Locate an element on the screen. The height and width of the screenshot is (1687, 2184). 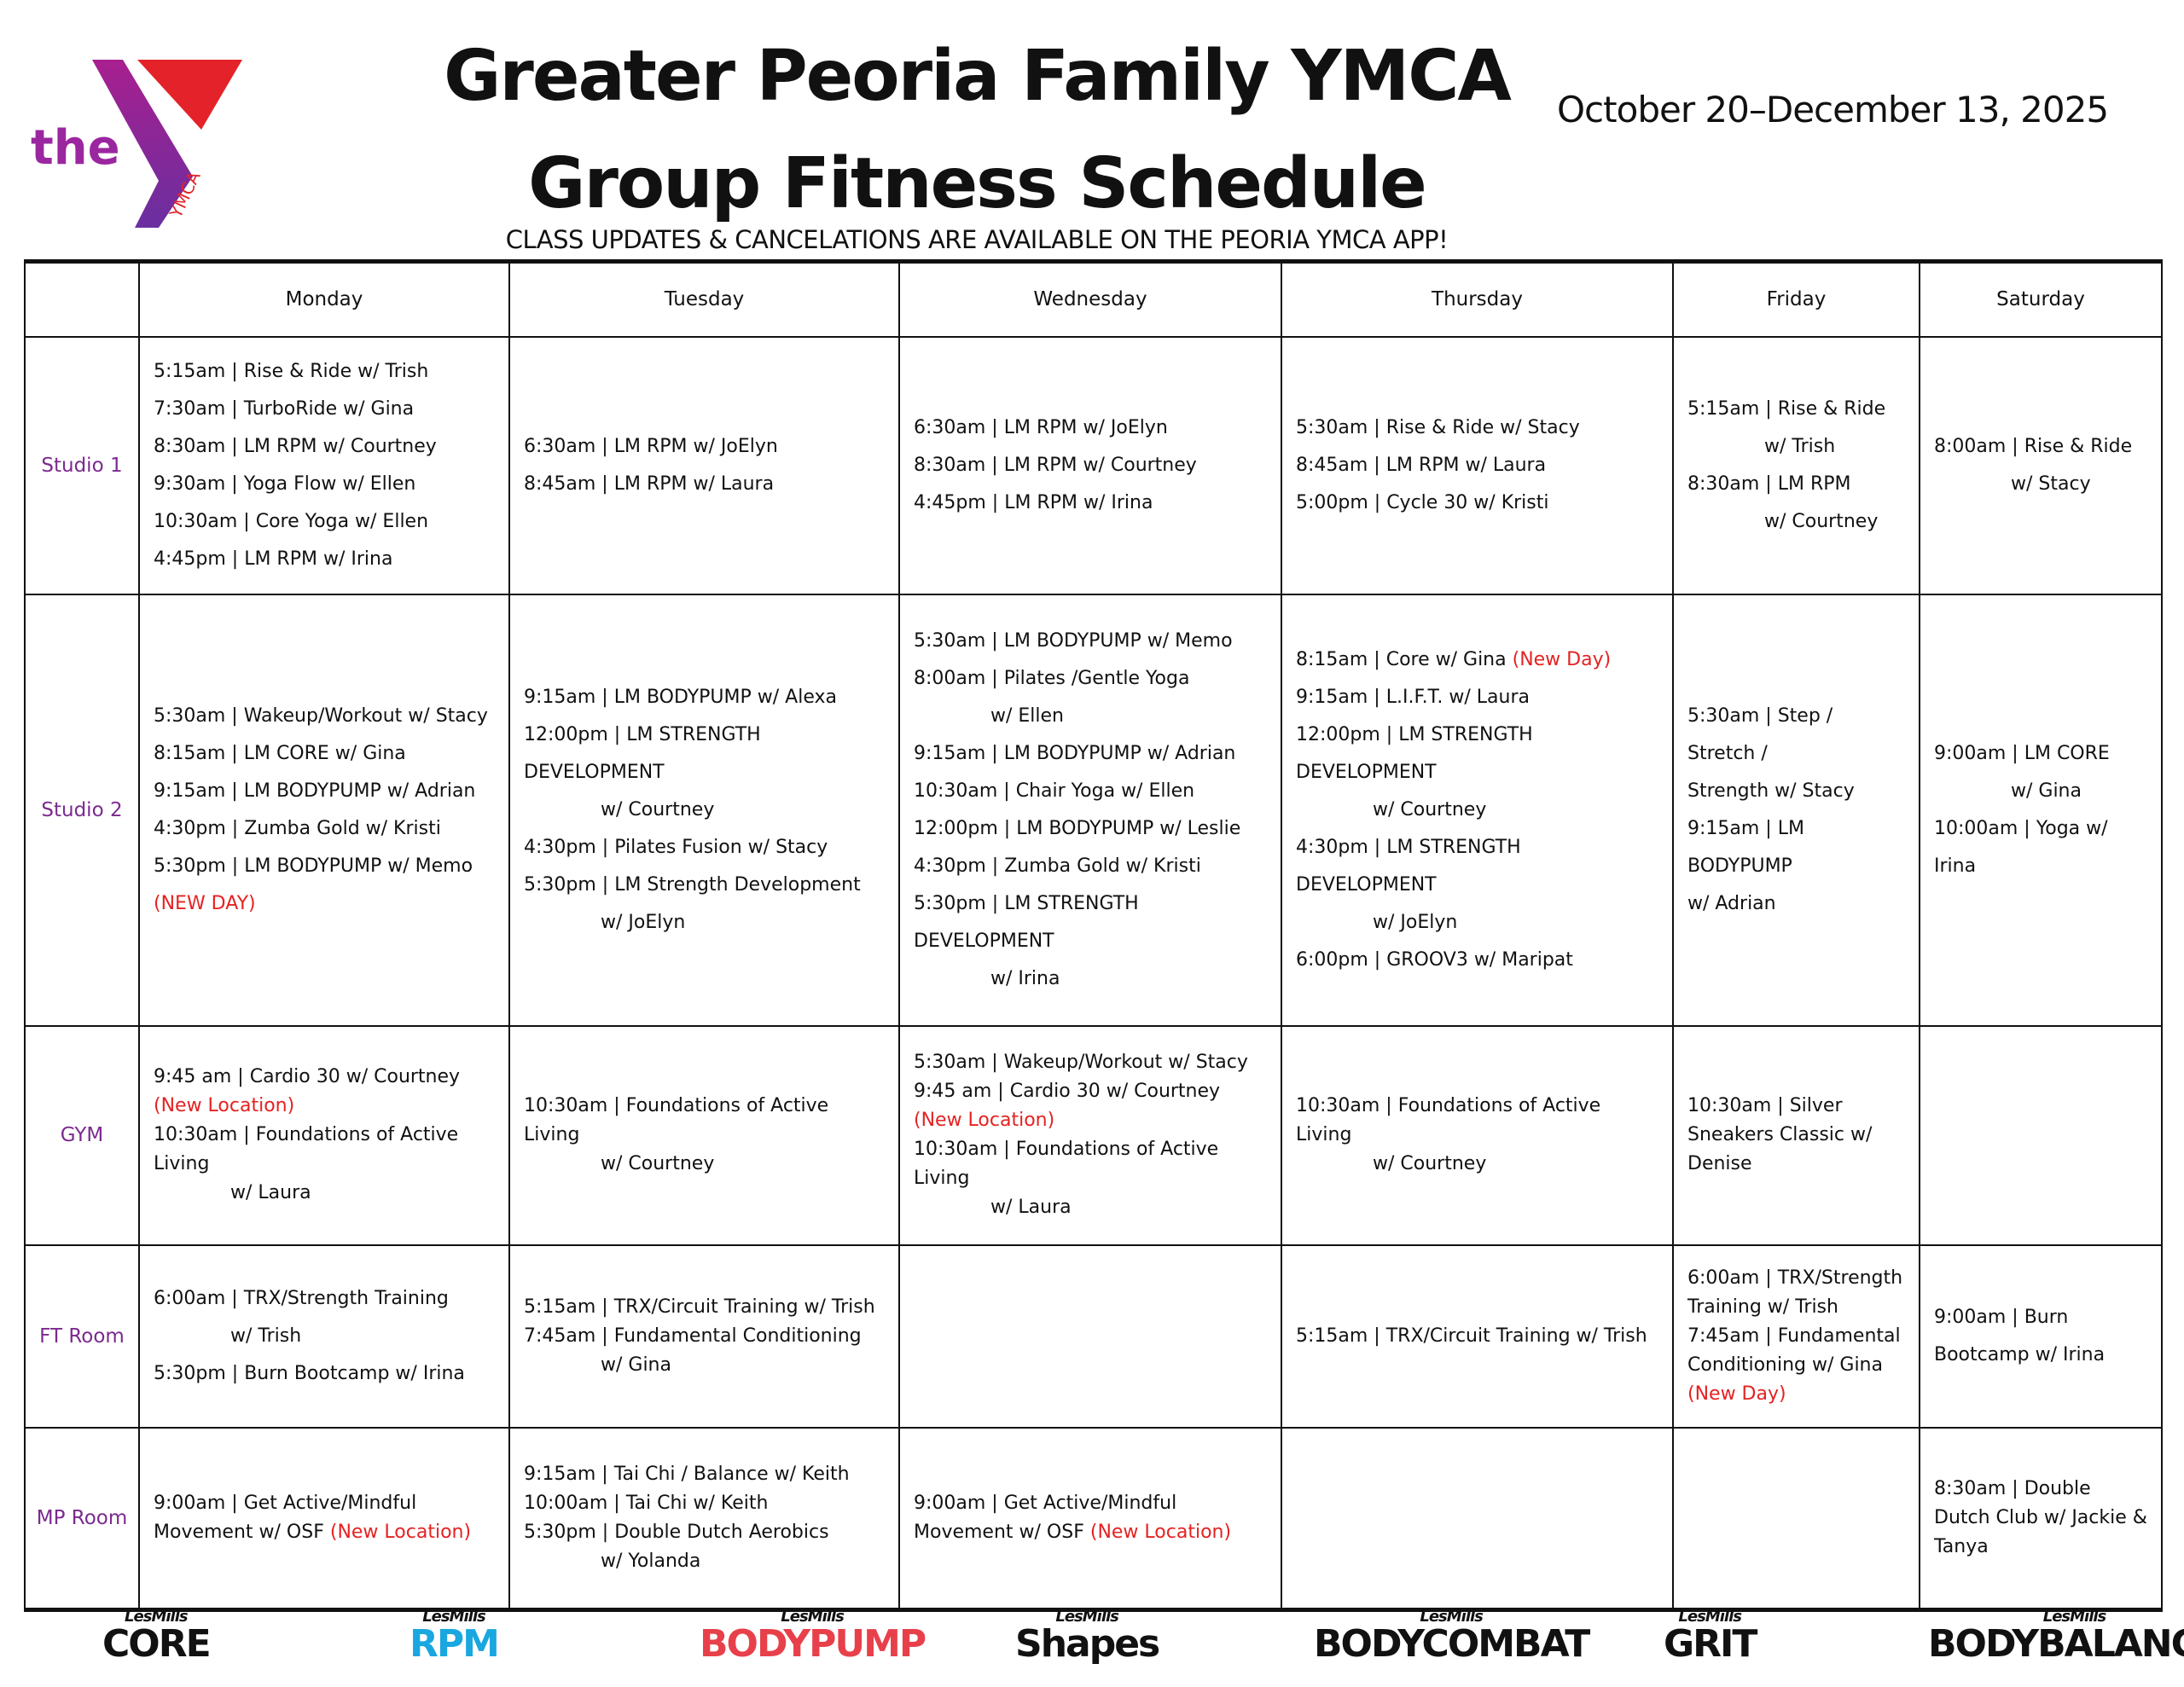
class-text: 4:30pm | Zumba Gold w/ Kristi is located at coordinates (1057, 866).